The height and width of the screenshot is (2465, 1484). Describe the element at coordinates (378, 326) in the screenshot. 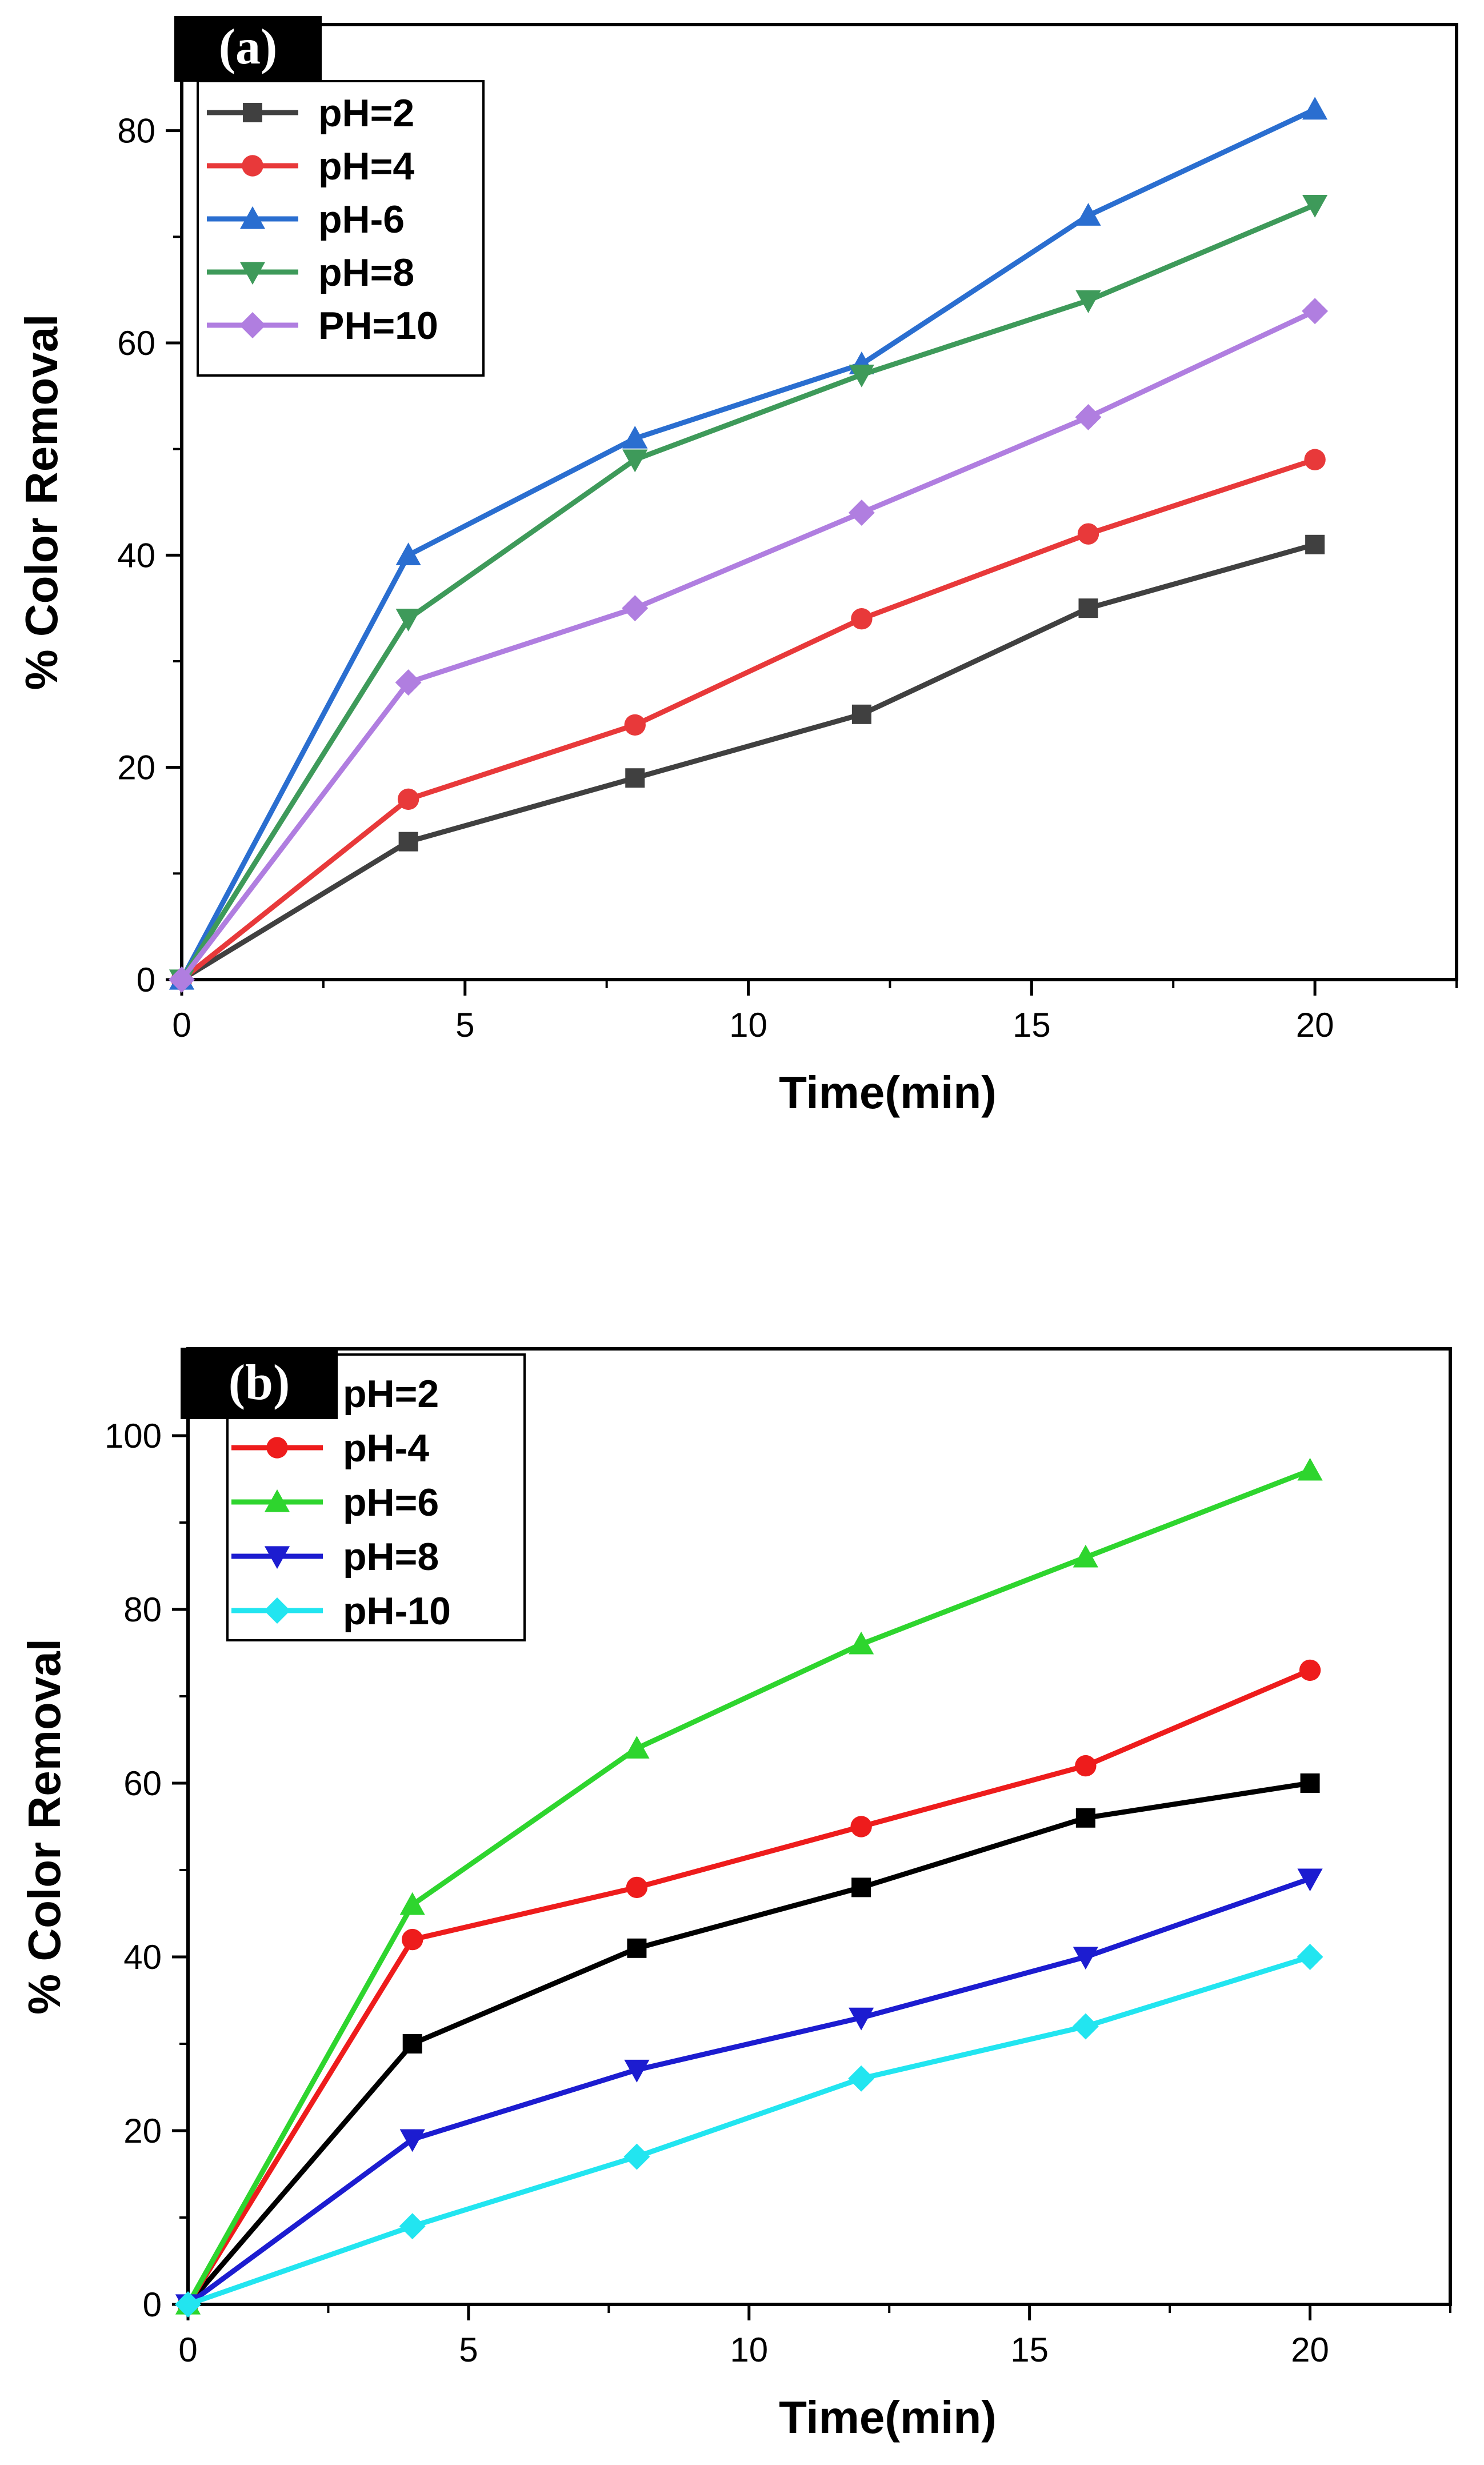

I see `legend-label-a-4: PH=10` at that location.